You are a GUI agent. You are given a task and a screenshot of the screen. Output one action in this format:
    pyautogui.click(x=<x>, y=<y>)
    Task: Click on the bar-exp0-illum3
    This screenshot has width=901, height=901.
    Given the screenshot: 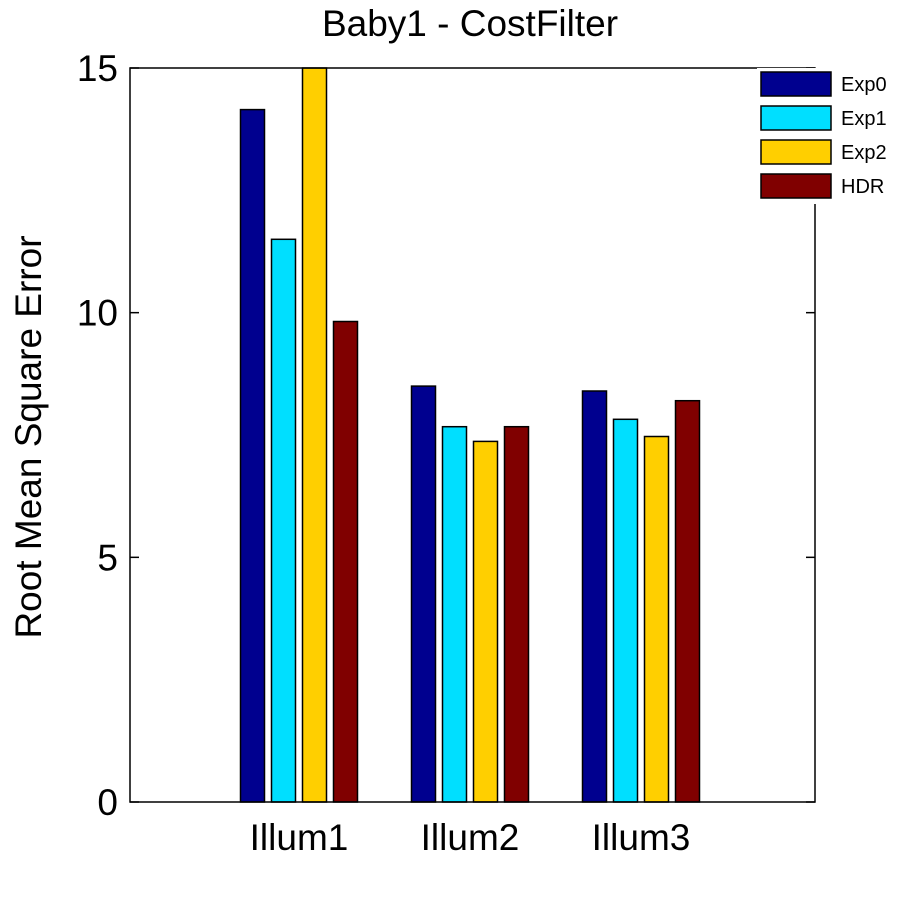 What is the action you would take?
    pyautogui.click(x=594, y=596)
    